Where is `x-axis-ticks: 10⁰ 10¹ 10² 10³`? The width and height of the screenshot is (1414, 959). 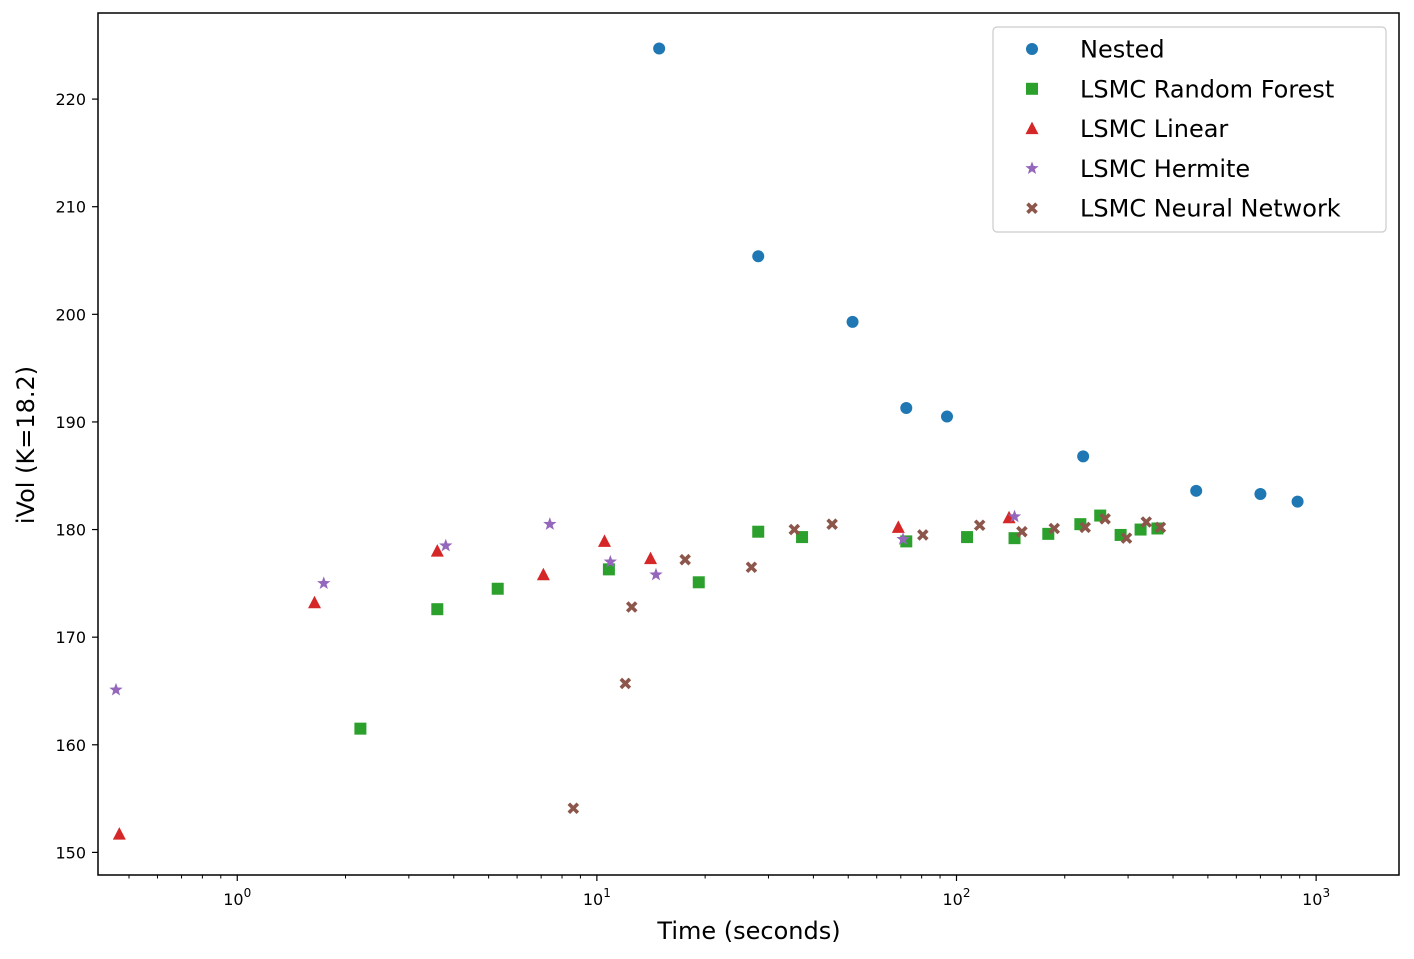
x-axis-ticks: 10⁰ 10¹ 10² 10³ is located at coordinates (729, 892).